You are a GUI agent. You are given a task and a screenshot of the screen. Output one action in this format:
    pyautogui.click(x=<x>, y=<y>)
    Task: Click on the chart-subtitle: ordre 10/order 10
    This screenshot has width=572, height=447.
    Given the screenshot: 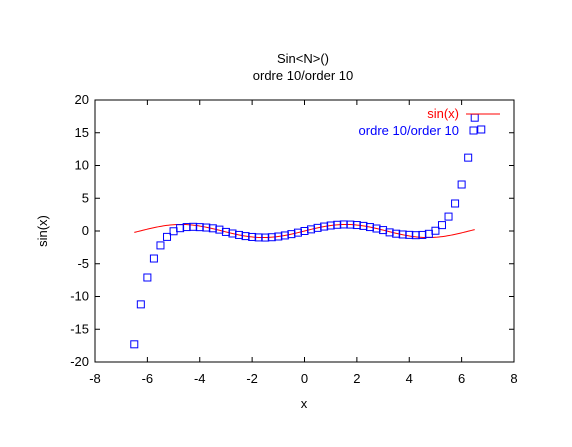 What is the action you would take?
    pyautogui.click(x=303, y=75)
    